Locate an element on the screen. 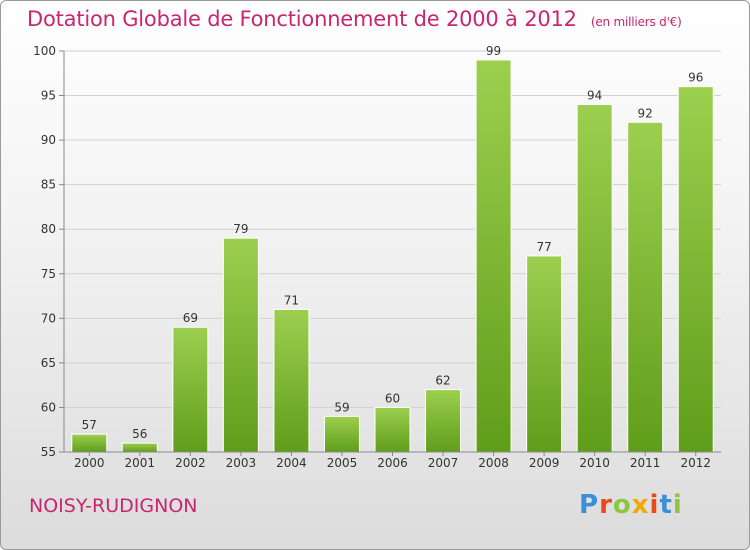 This screenshot has width=750, height=550. bar-value-label: 77 is located at coordinates (543, 247).